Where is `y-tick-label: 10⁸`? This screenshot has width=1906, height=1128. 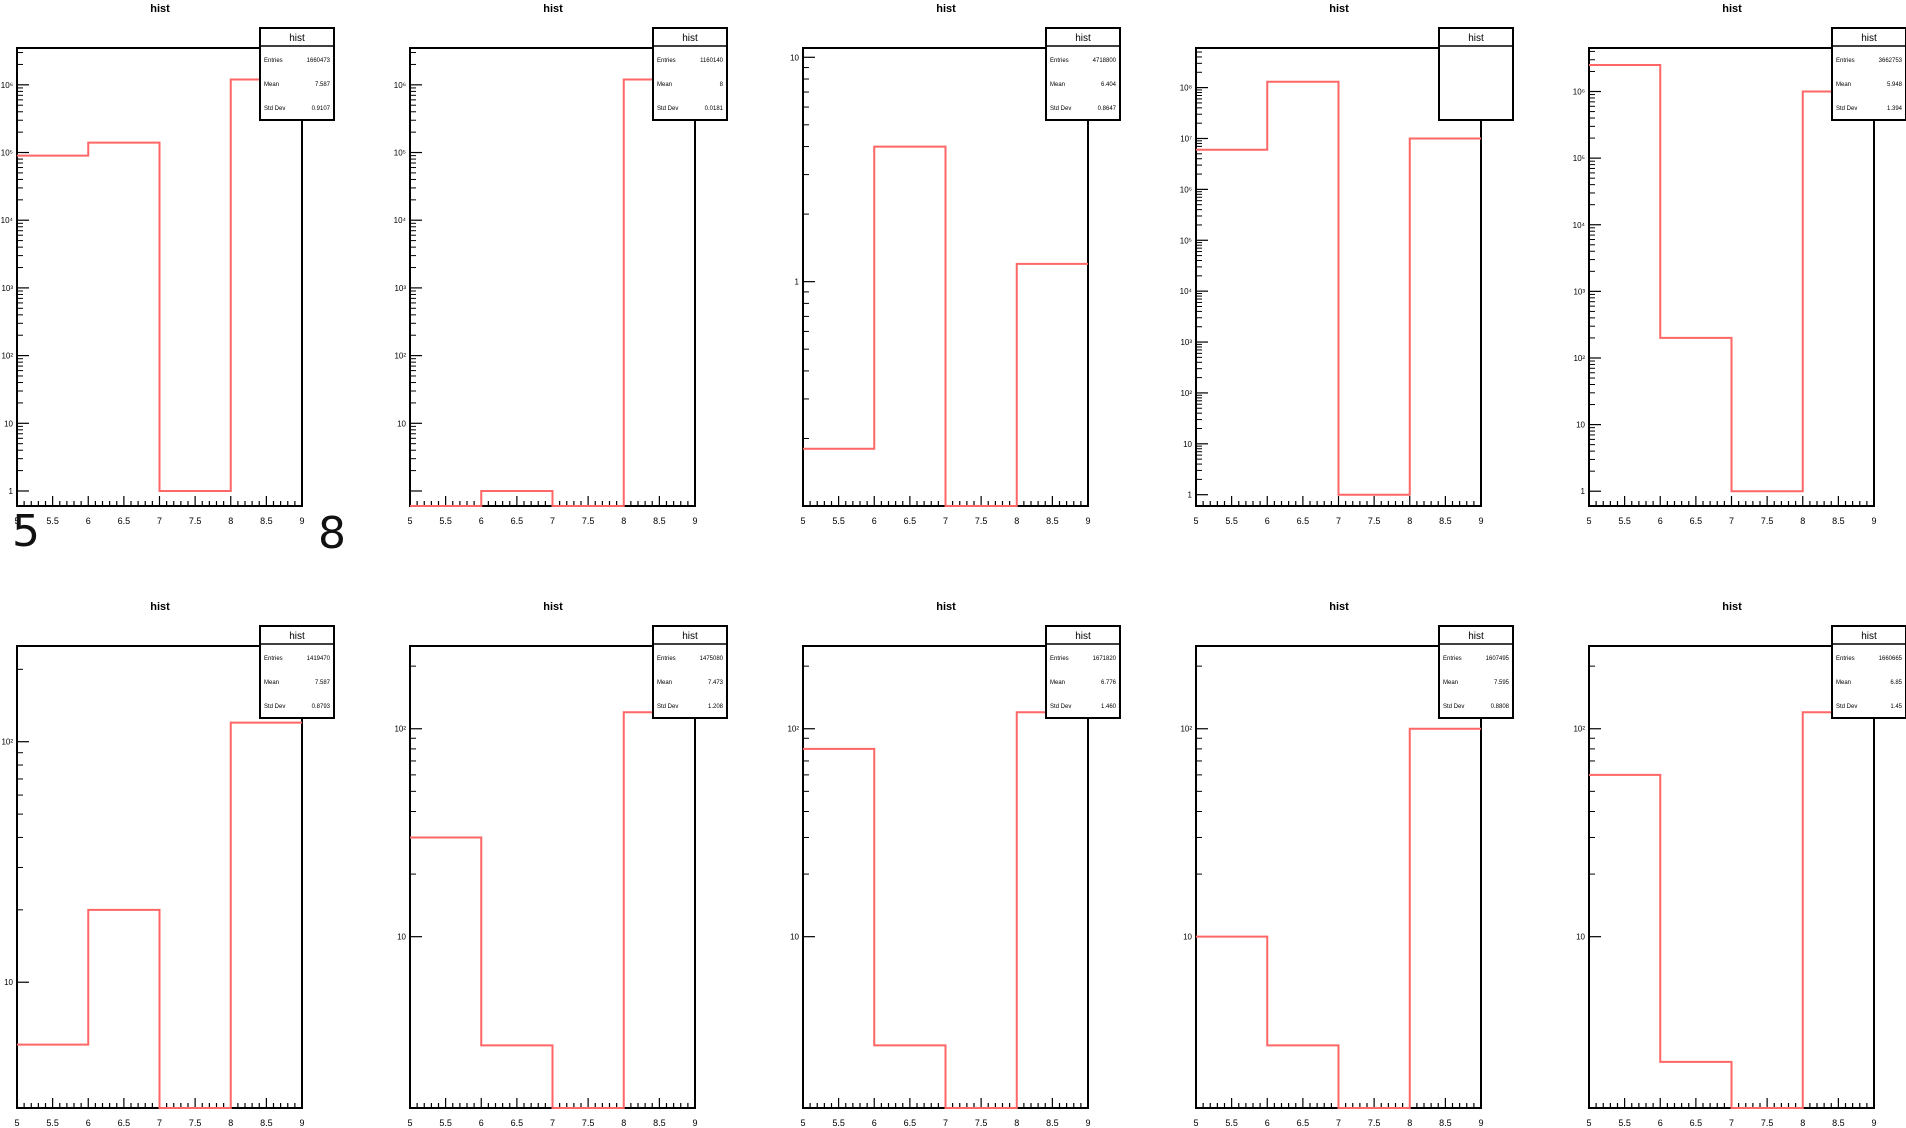 y-tick-label: 10⁸ is located at coordinates (1186, 88).